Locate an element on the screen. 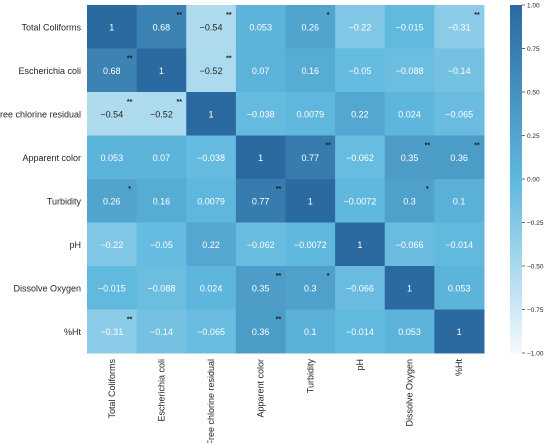  cell-value-label: 0.3 is located at coordinates (310, 288).